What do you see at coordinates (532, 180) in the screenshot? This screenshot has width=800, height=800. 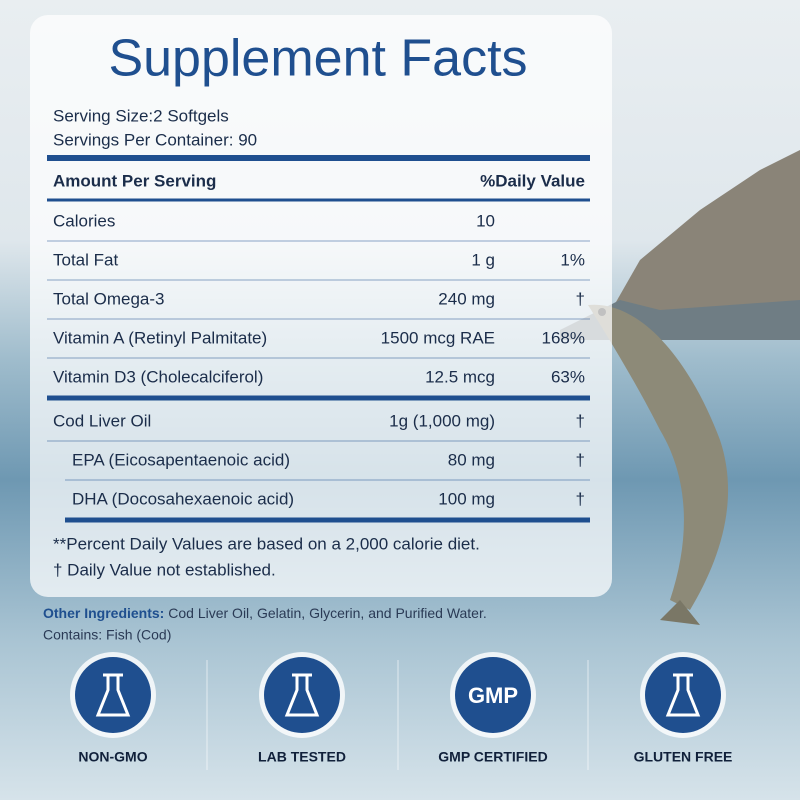 I see `table-header: %Daily Value` at bounding box center [532, 180].